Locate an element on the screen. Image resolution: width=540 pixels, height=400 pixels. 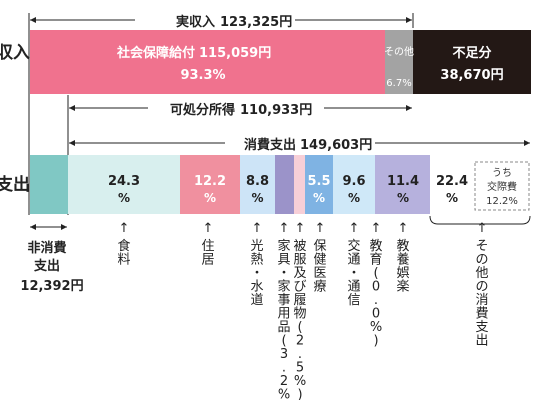
bar-value-2: 8.8 is located at coordinates (257, 181).